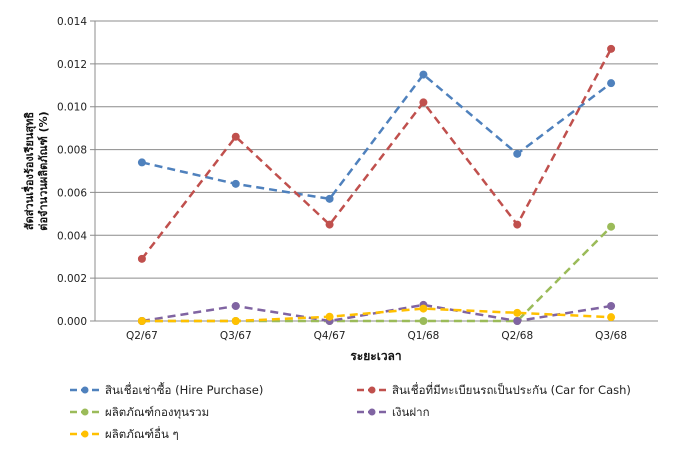 The width and height of the screenshot is (693, 450). What do you see at coordinates (72, 322) in the screenshot?
I see `y-tick-label: 0.000` at bounding box center [72, 322].